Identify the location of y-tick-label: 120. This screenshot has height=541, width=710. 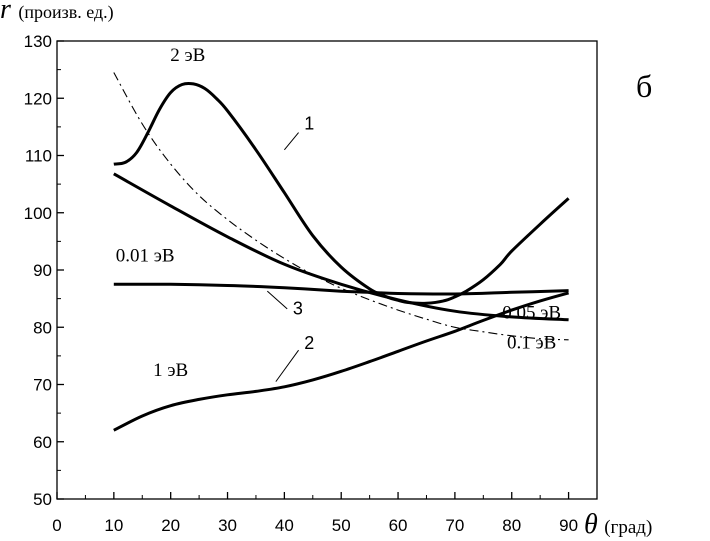
(38, 98).